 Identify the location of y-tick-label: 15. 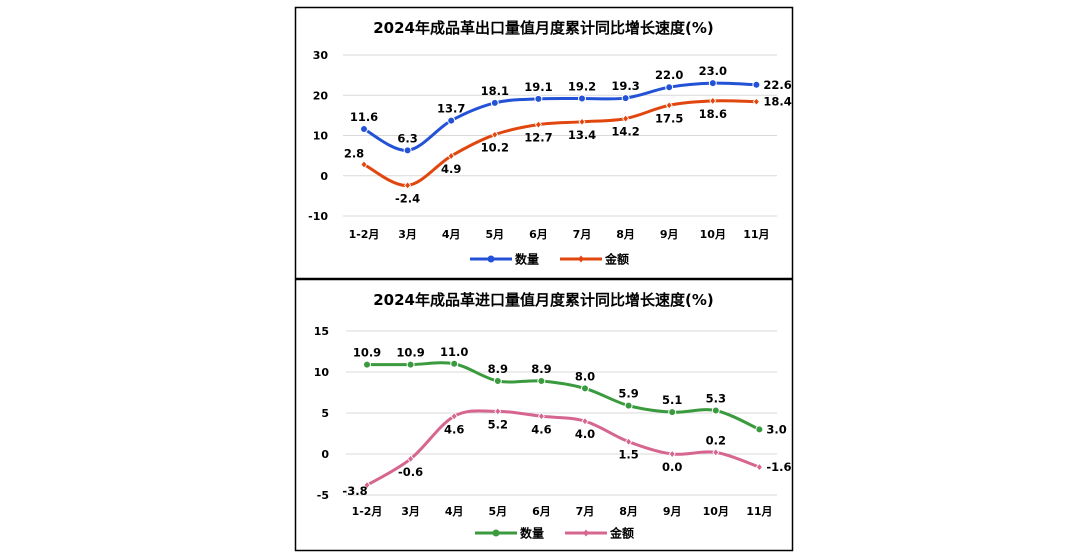
(321, 331).